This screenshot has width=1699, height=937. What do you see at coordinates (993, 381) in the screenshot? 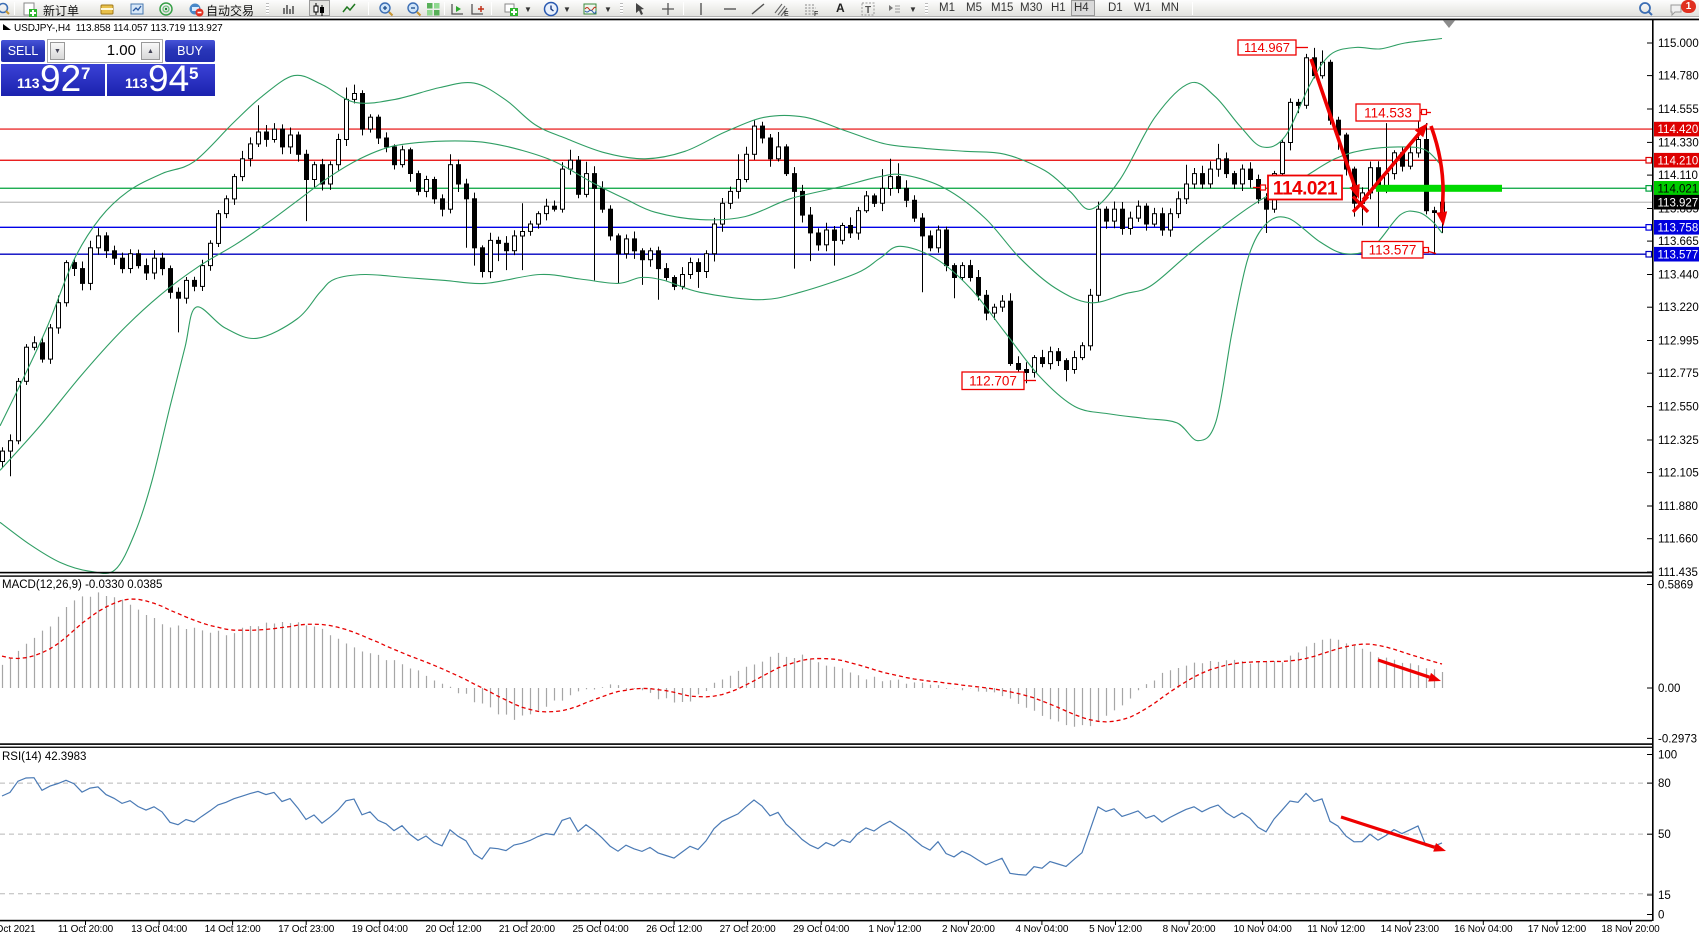
I see `svg-text: 112.707` at bounding box center [993, 381].